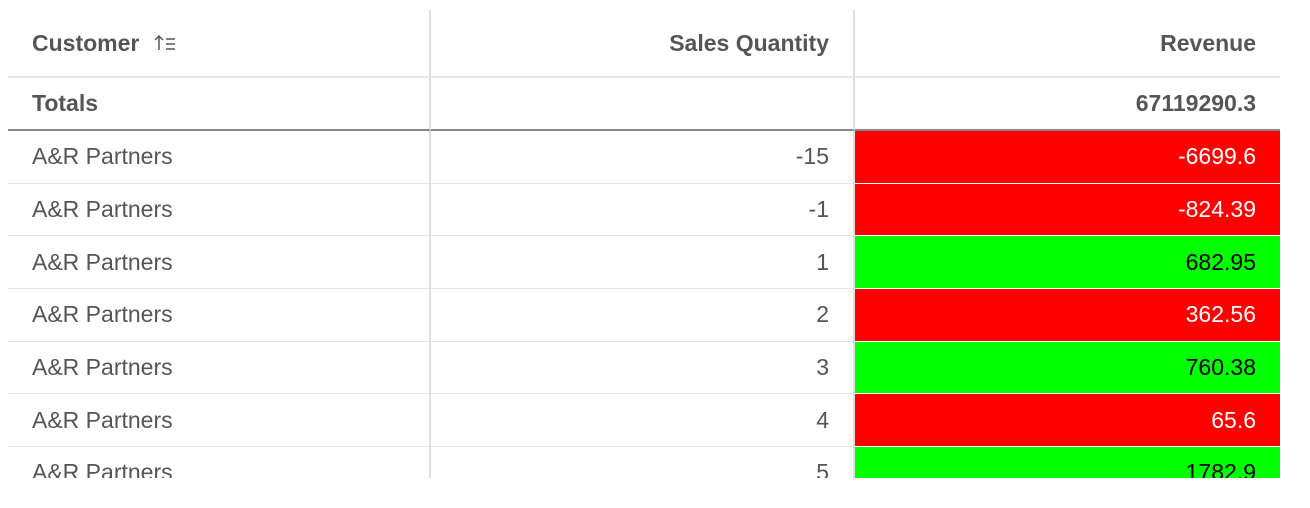 This screenshot has width=1310, height=508. I want to click on quantity-cell: 5, so click(643, 462).